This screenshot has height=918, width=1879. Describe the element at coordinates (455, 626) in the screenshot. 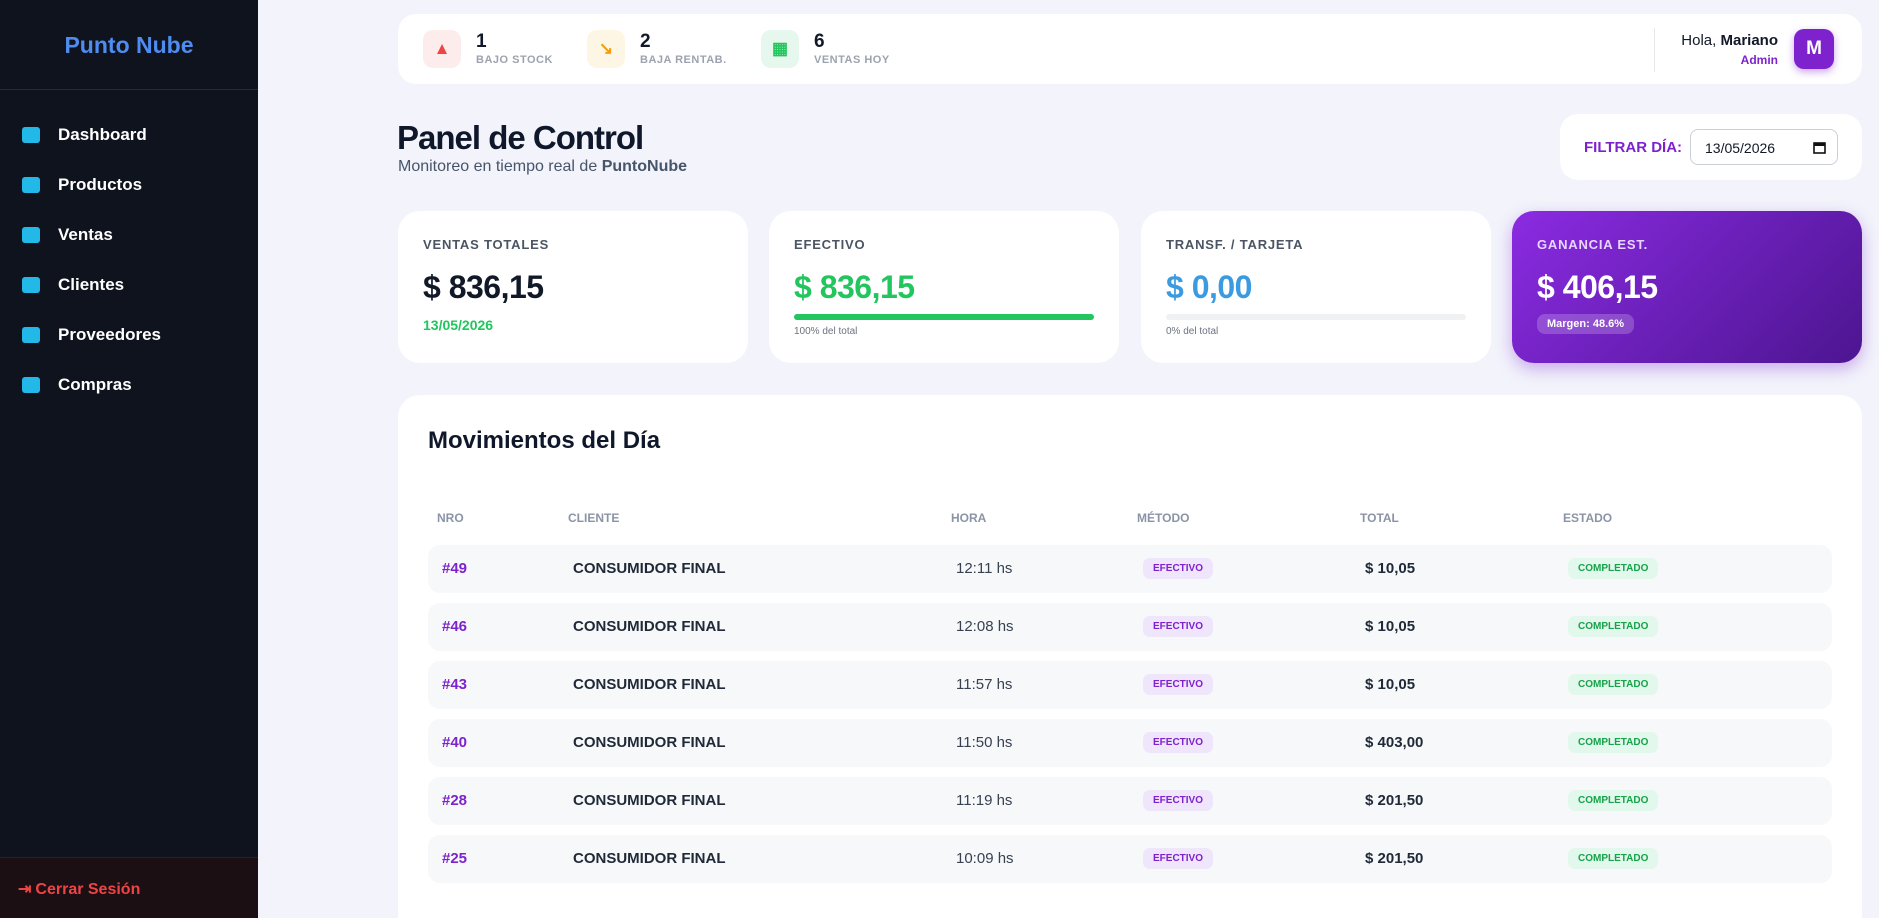

I see `table-cell: #46` at that location.